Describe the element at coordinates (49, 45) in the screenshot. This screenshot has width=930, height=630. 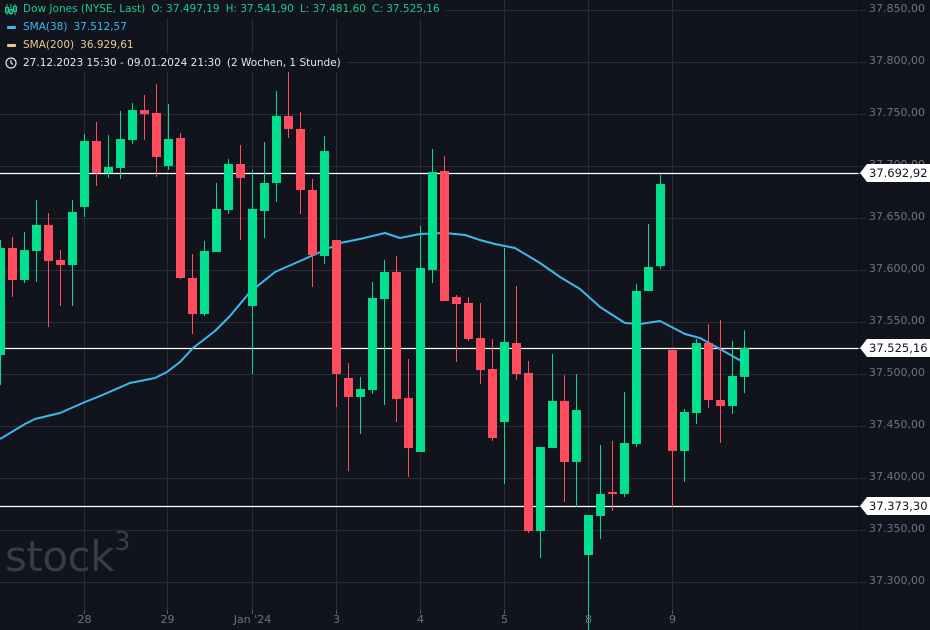
I see `sma200-label: SMA(200)` at that location.